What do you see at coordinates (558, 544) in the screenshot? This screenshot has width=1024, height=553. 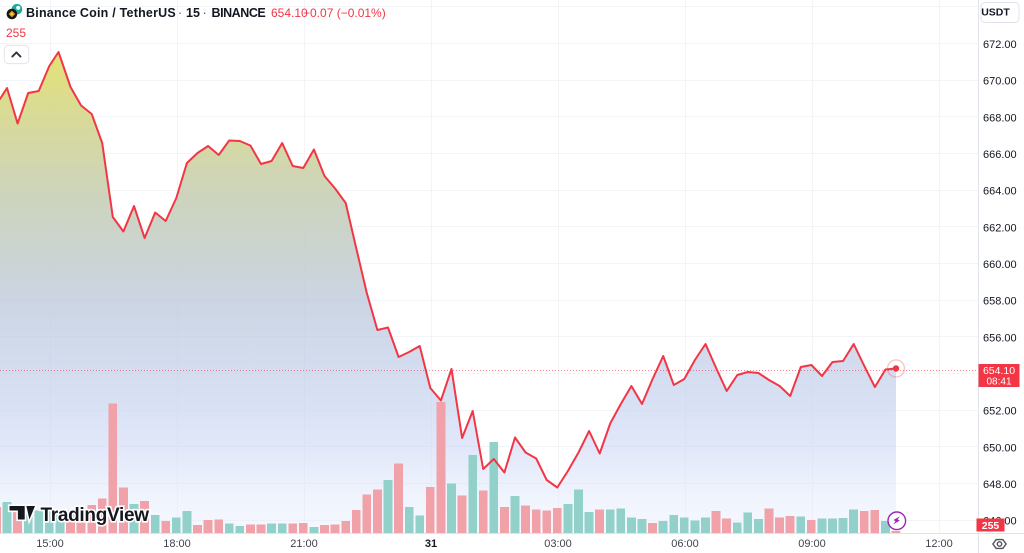 I see `svg-text: 03:00` at bounding box center [558, 544].